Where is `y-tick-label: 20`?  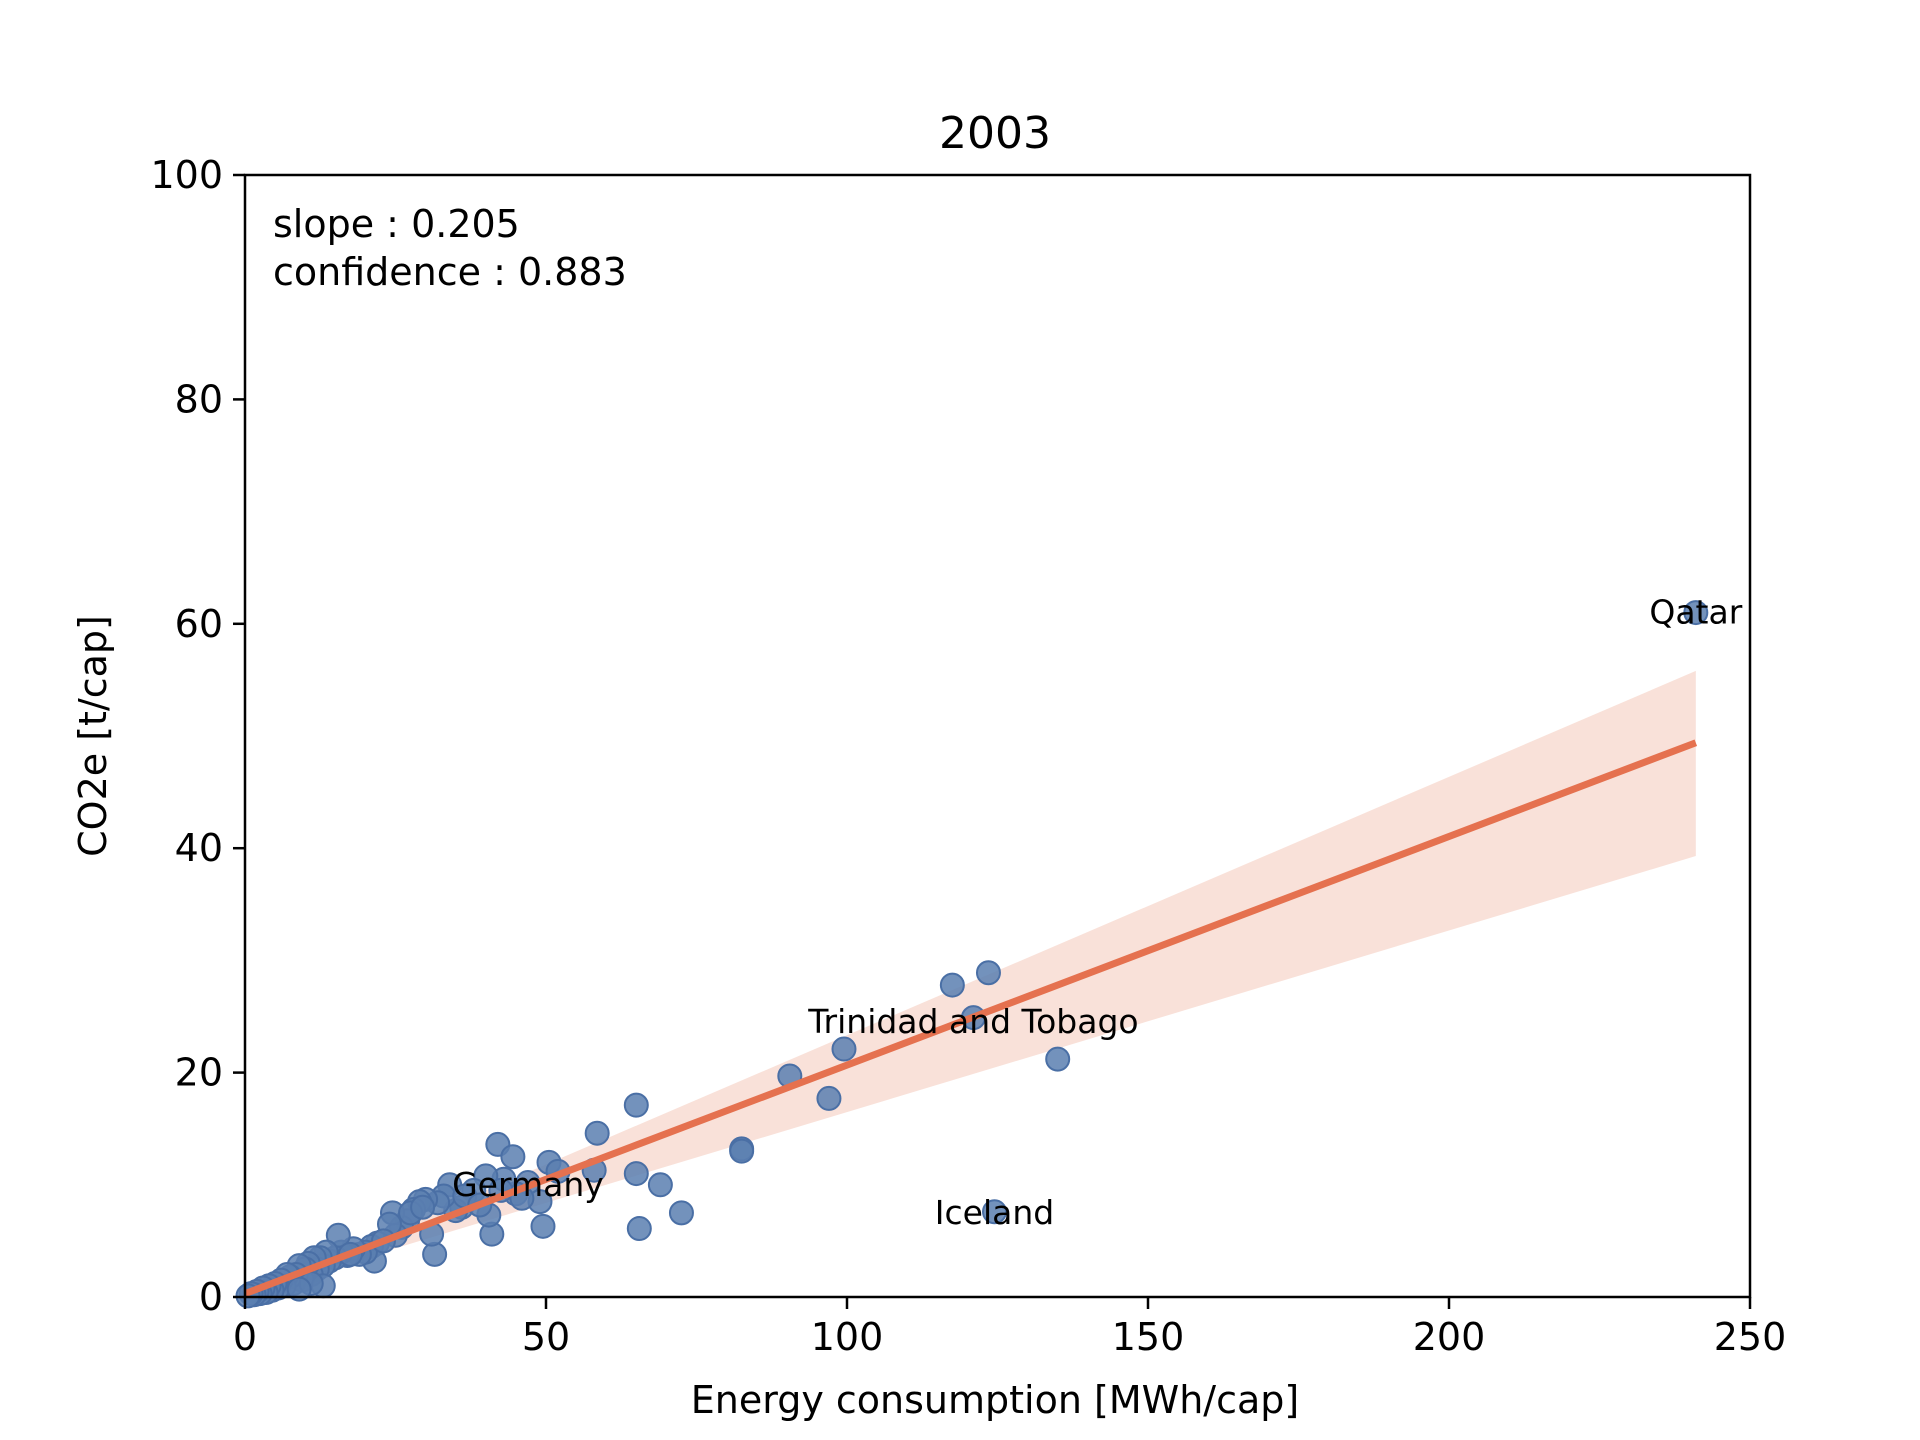
y-tick-label: 20 is located at coordinates (199, 1073).